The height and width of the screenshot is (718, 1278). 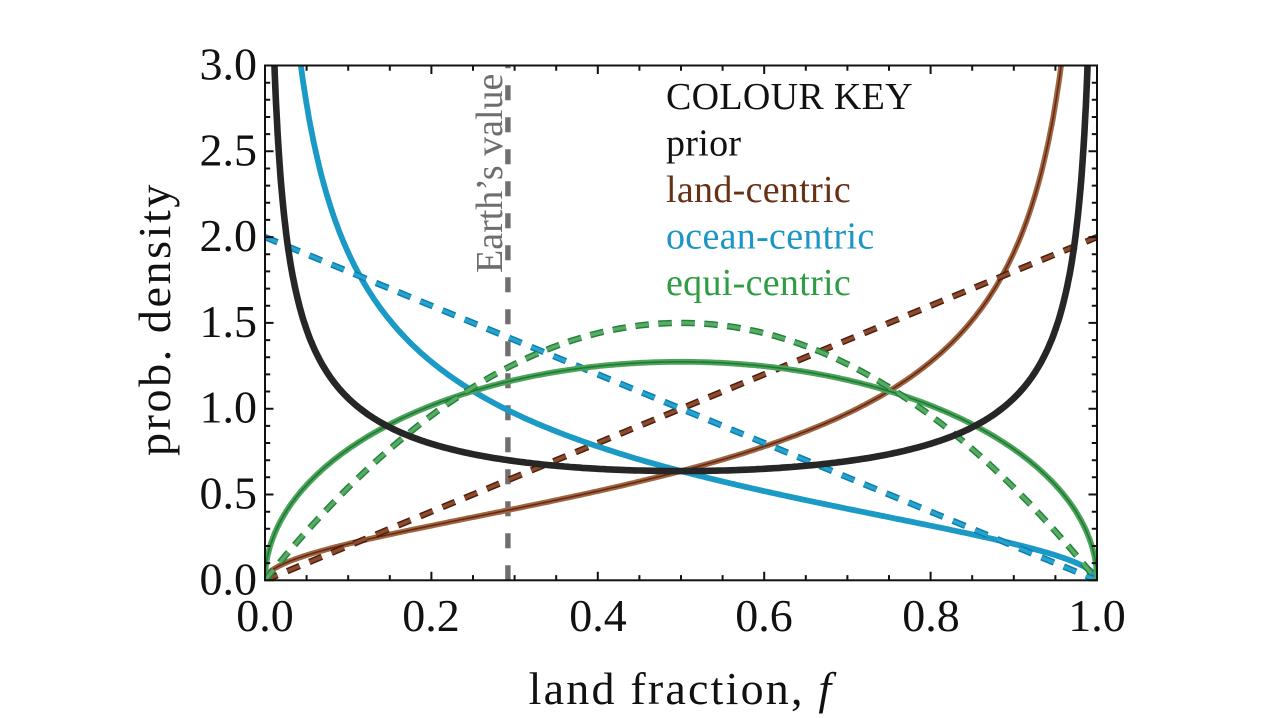 What do you see at coordinates (431, 615) in the screenshot?
I see `svg-text: 0.2` at bounding box center [431, 615].